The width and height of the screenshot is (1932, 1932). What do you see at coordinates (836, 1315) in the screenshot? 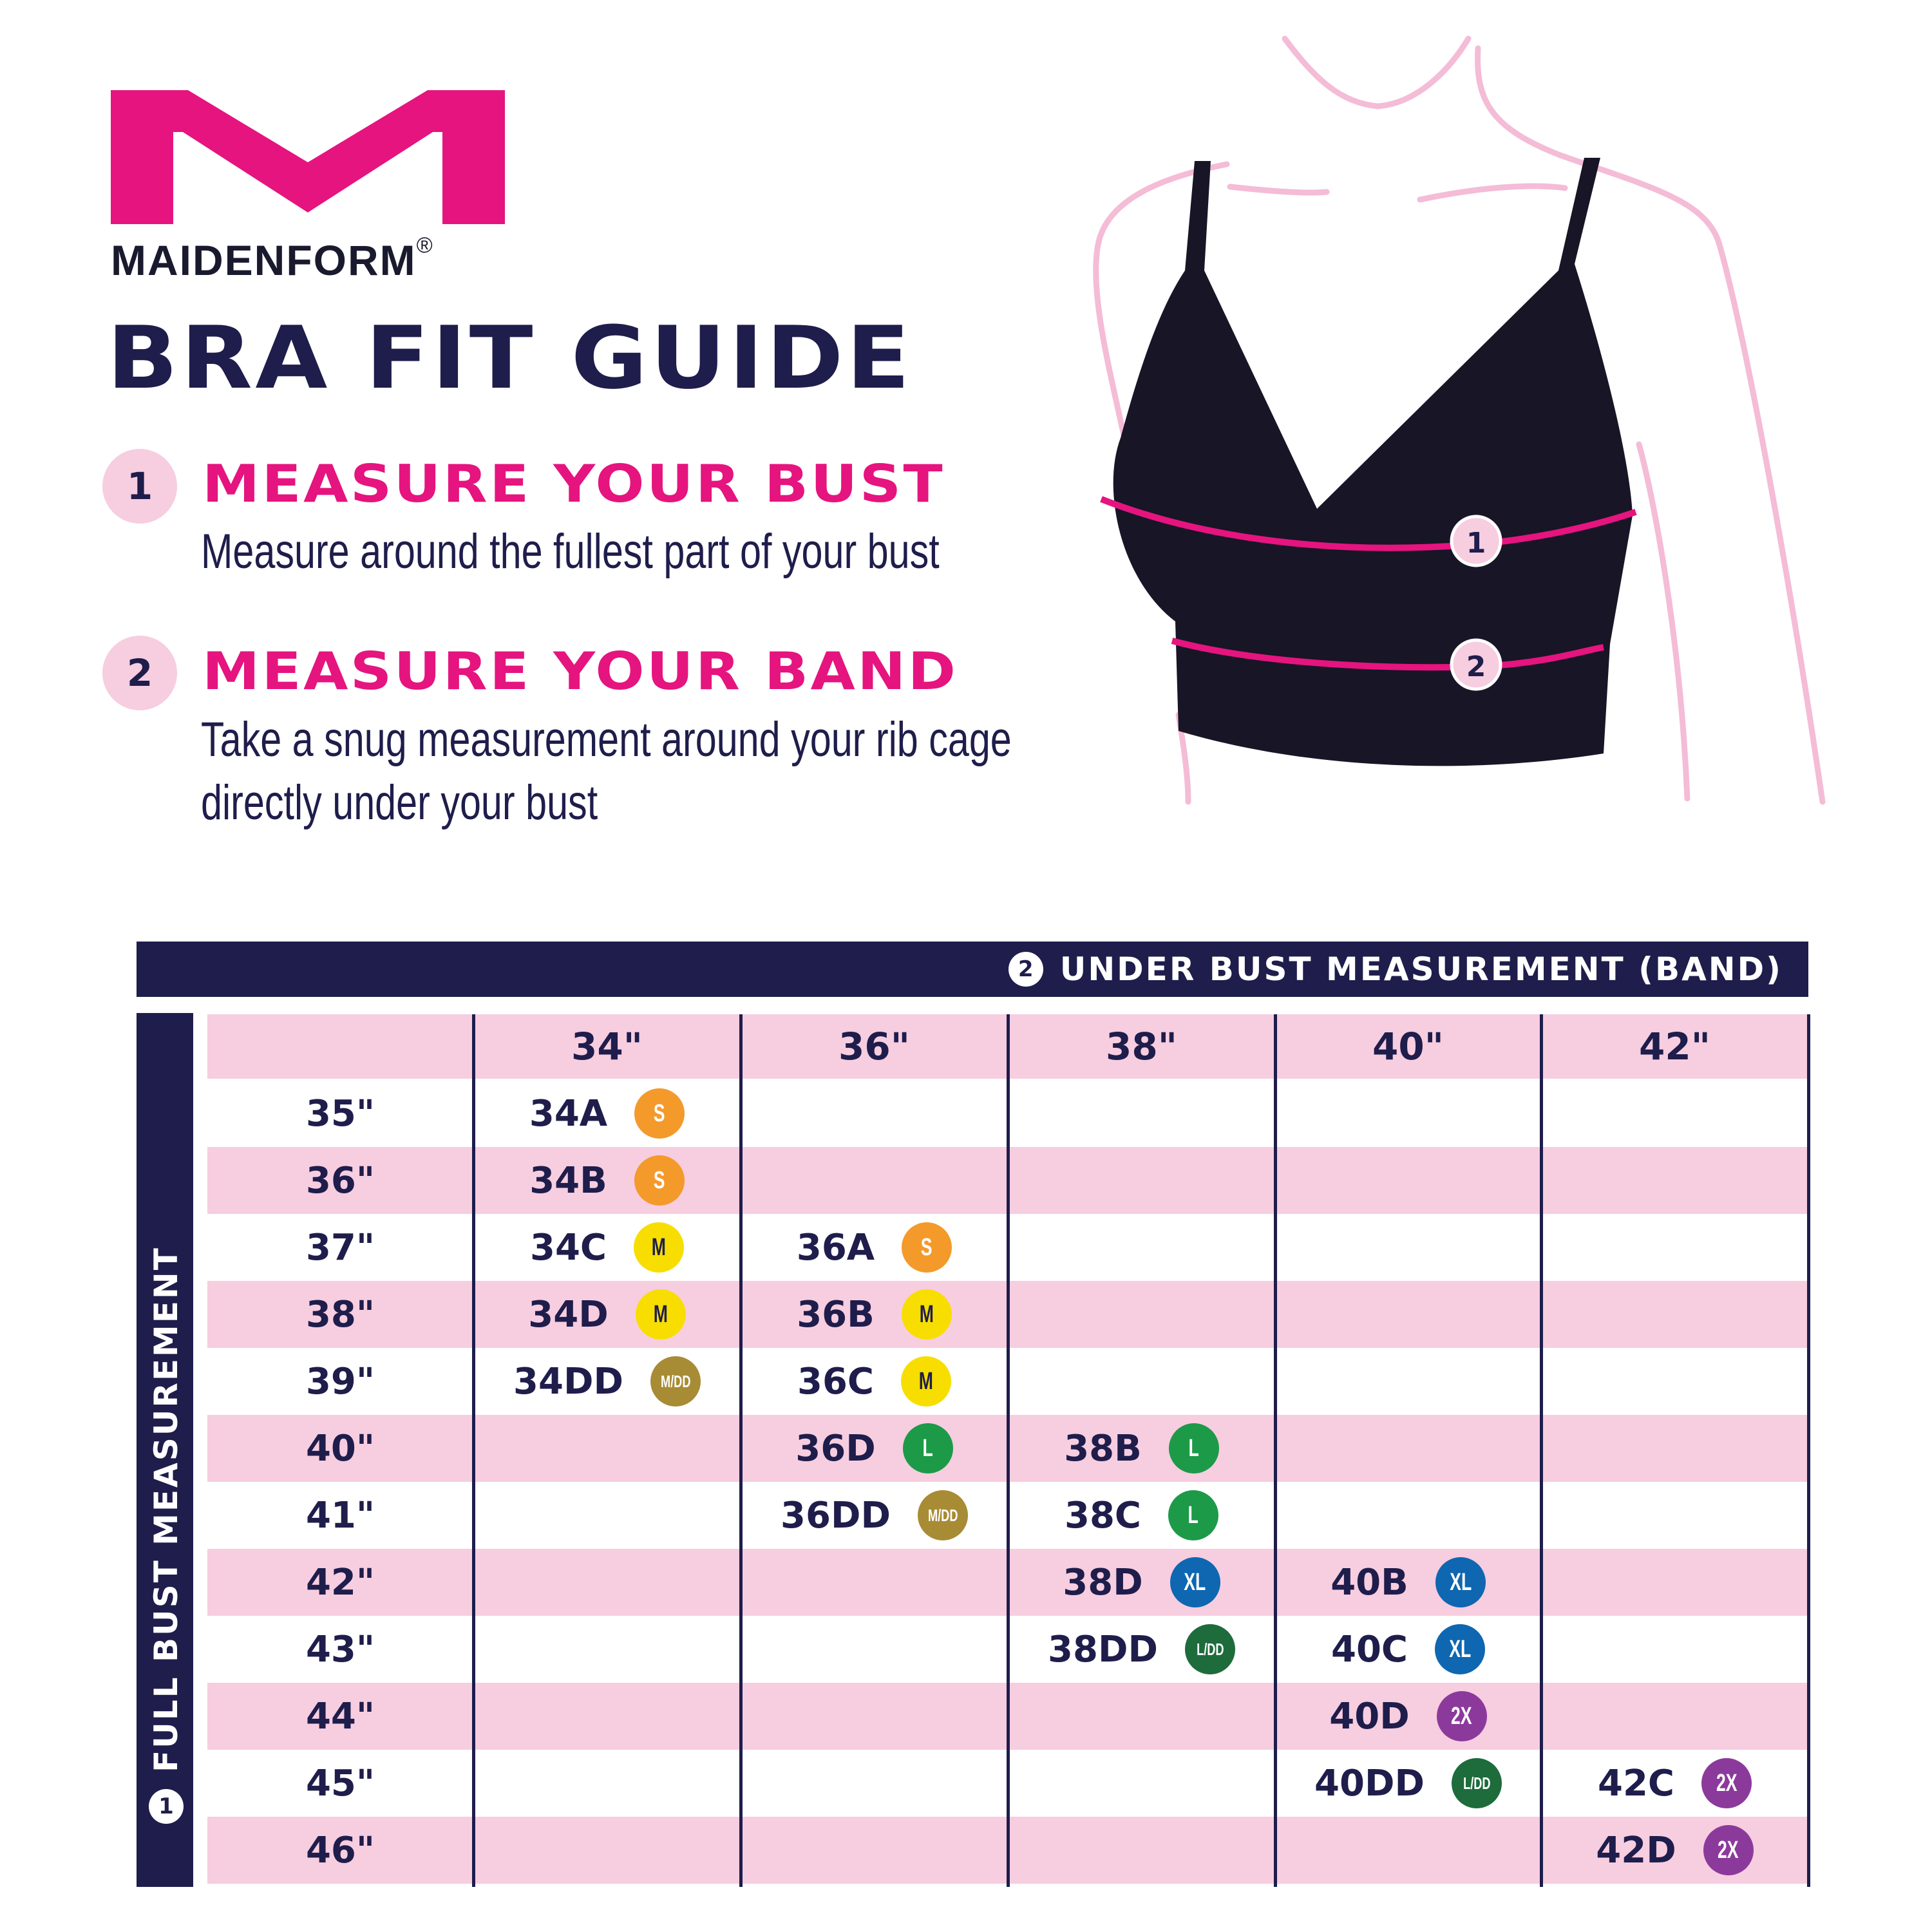
I see `size-label: 36B` at bounding box center [836, 1315].